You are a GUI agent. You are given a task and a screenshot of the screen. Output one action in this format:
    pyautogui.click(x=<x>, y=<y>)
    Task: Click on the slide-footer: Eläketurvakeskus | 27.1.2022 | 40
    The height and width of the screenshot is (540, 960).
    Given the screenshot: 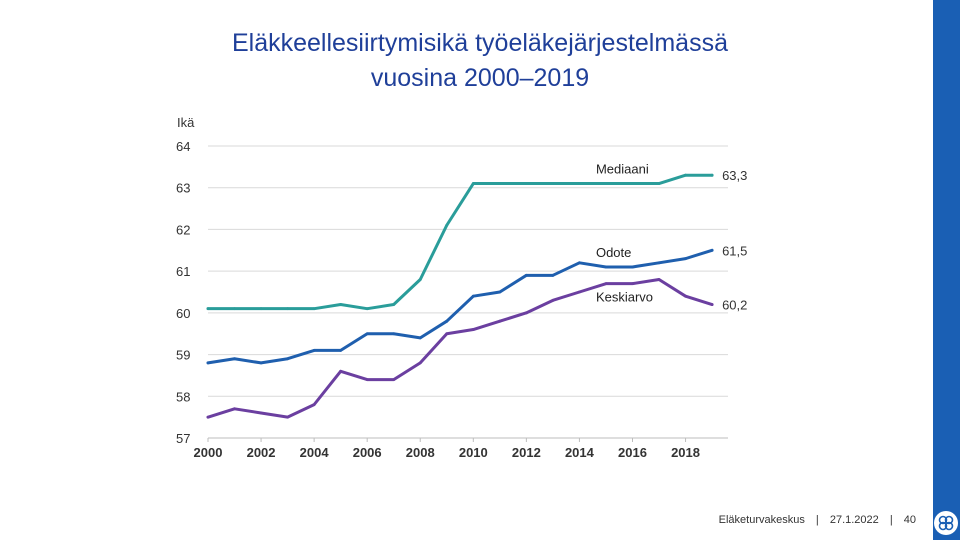 What is the action you would take?
    pyautogui.click(x=817, y=520)
    